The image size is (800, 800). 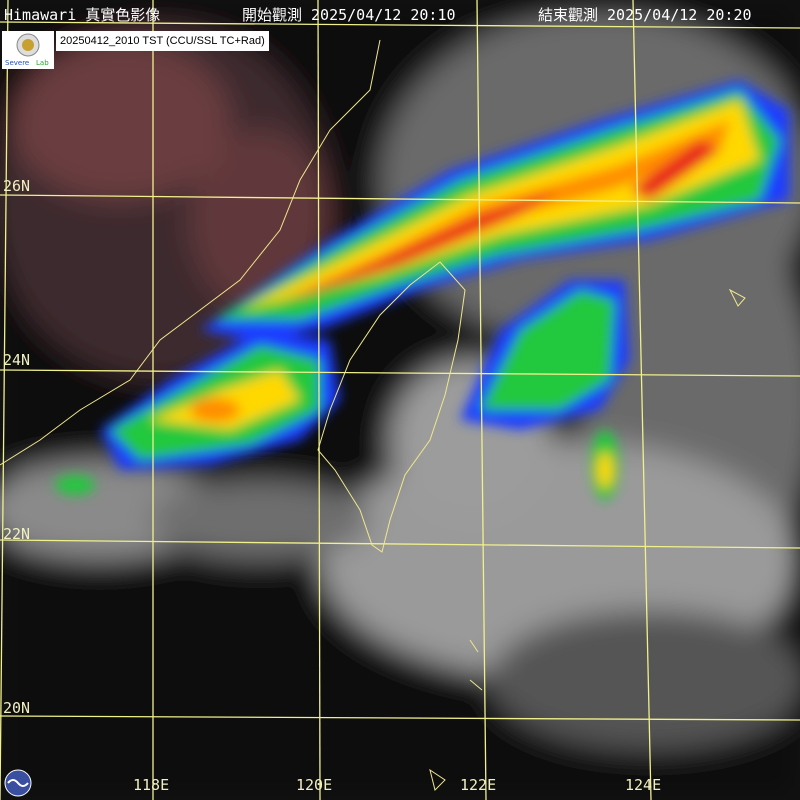 I want to click on seal-icon: Severe Lab, so click(x=27, y=50).